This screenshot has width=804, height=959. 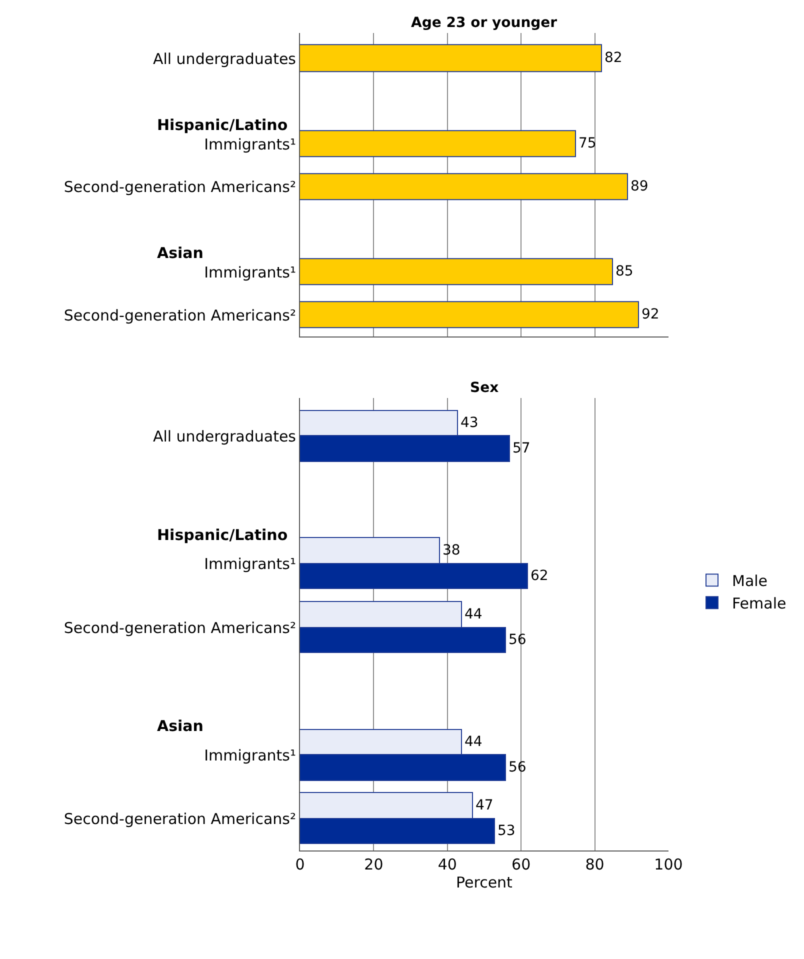 What do you see at coordinates (651, 314) in the screenshot?
I see `data-label: 92` at bounding box center [651, 314].